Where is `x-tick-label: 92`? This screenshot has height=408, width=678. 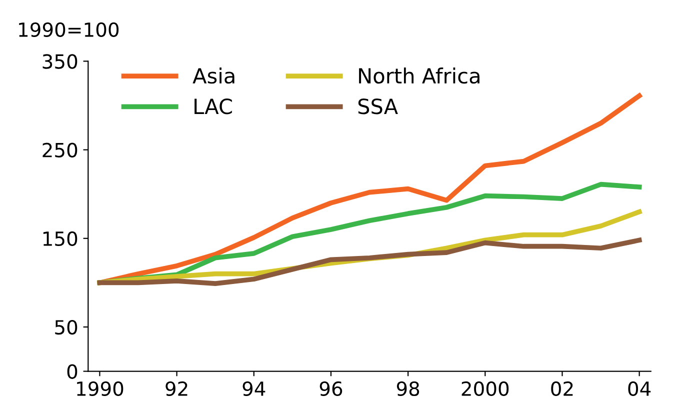
x-tick-label: 92 is located at coordinates (177, 388).